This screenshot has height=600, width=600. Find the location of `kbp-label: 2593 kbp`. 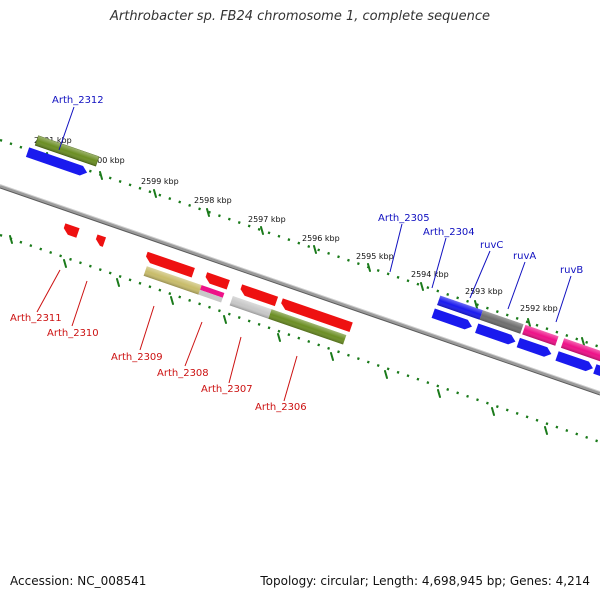

kbp-label: 2593 kbp is located at coordinates (484, 291).